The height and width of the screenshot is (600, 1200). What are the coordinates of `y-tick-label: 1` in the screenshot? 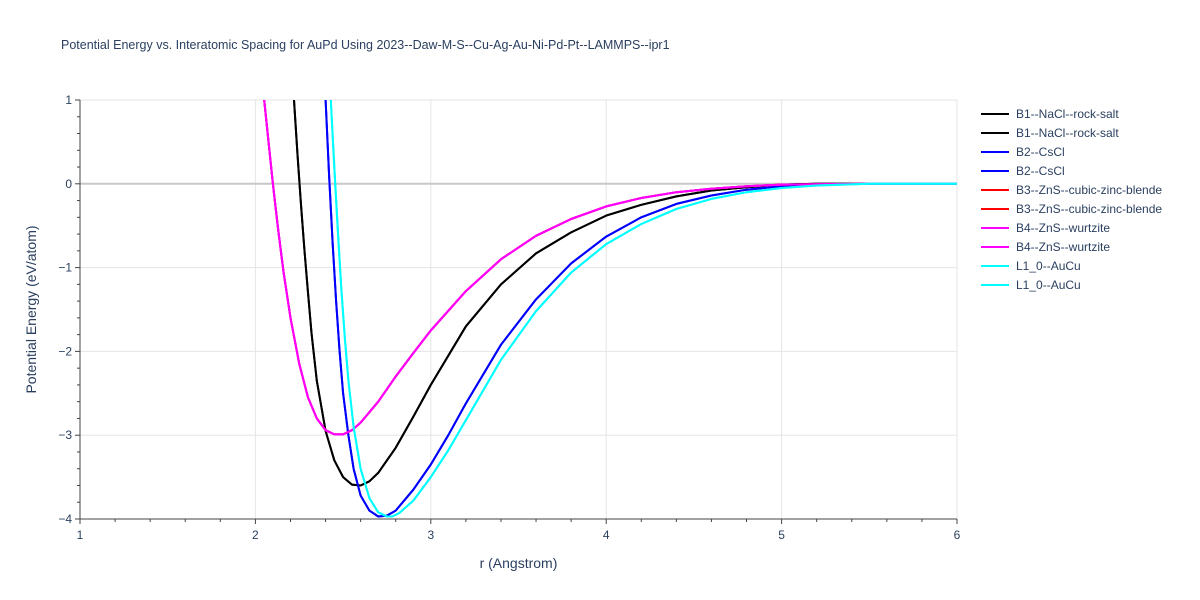 It's located at (68, 100).